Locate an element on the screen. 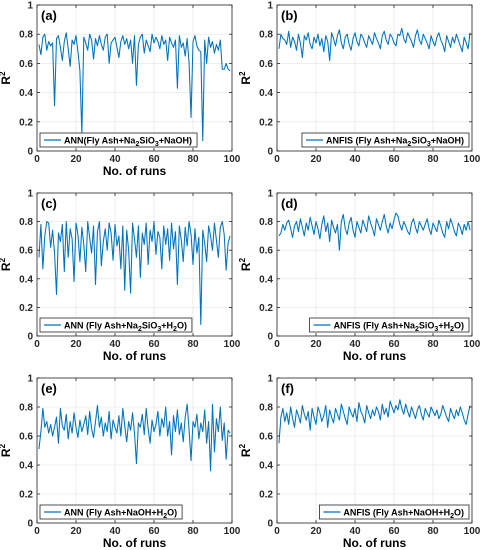 The height and width of the screenshot is (550, 489). legend: ANFIS (Fly Ash+Na2SiO3+NaOH) is located at coordinates (385, 140).